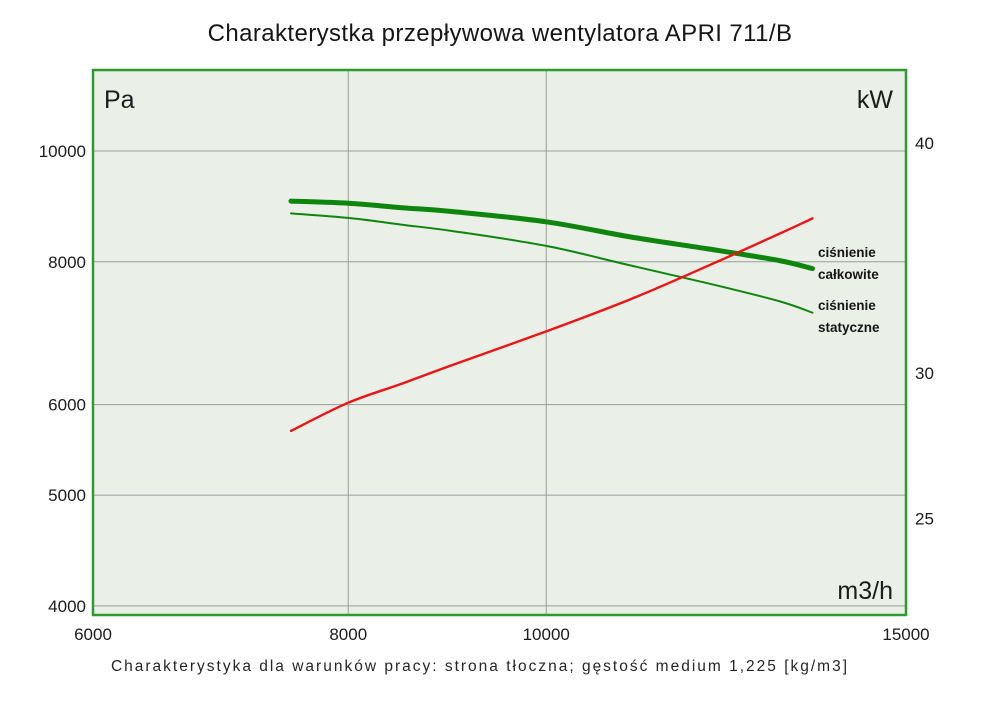 The image size is (1000, 706). I want to click on curve-cisnienie-statyczne, so click(551, 263).